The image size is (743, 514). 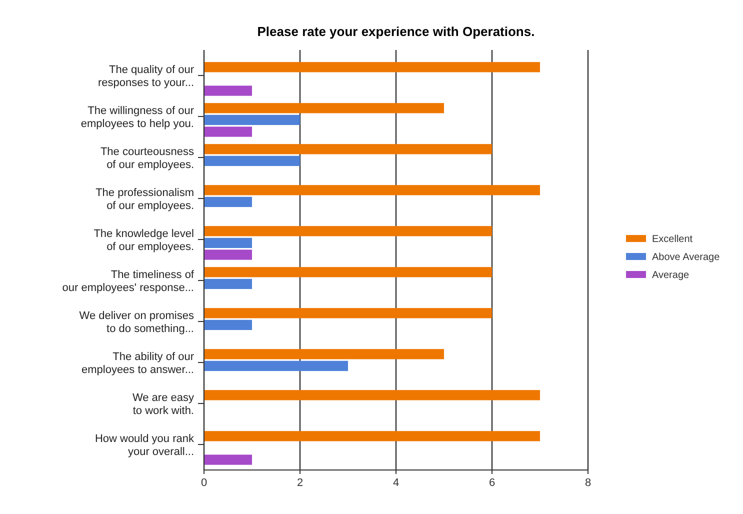 What do you see at coordinates (686, 257) in the screenshot?
I see `legend-label: Above Average` at bounding box center [686, 257].